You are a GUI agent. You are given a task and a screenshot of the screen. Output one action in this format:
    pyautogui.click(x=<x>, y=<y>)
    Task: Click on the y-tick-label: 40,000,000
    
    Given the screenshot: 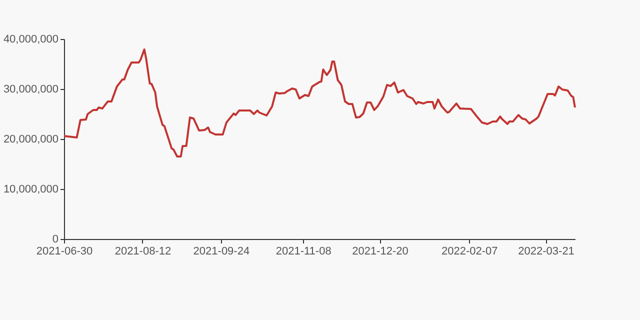 What is the action you would take?
    pyautogui.click(x=30, y=40)
    